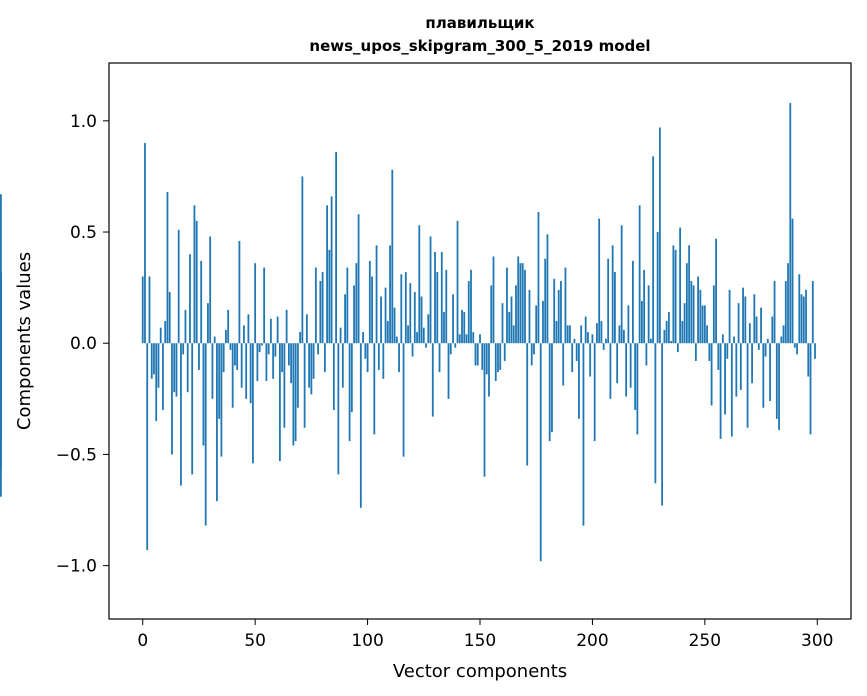 Image resolution: width=867 pixels, height=696 pixels. What do you see at coordinates (705, 641) in the screenshot?
I see `x-tick-label: 250` at bounding box center [705, 641].